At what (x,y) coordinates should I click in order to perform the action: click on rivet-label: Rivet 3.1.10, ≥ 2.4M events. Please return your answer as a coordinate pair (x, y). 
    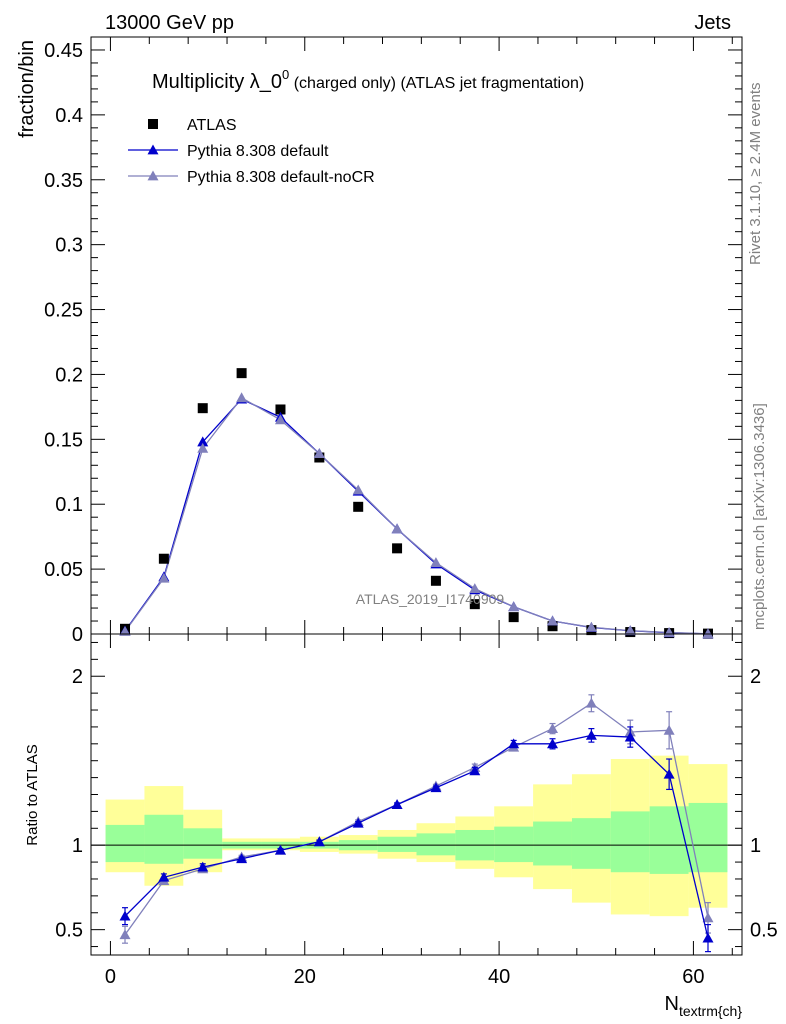
    Looking at the image, I should click on (755, 174).